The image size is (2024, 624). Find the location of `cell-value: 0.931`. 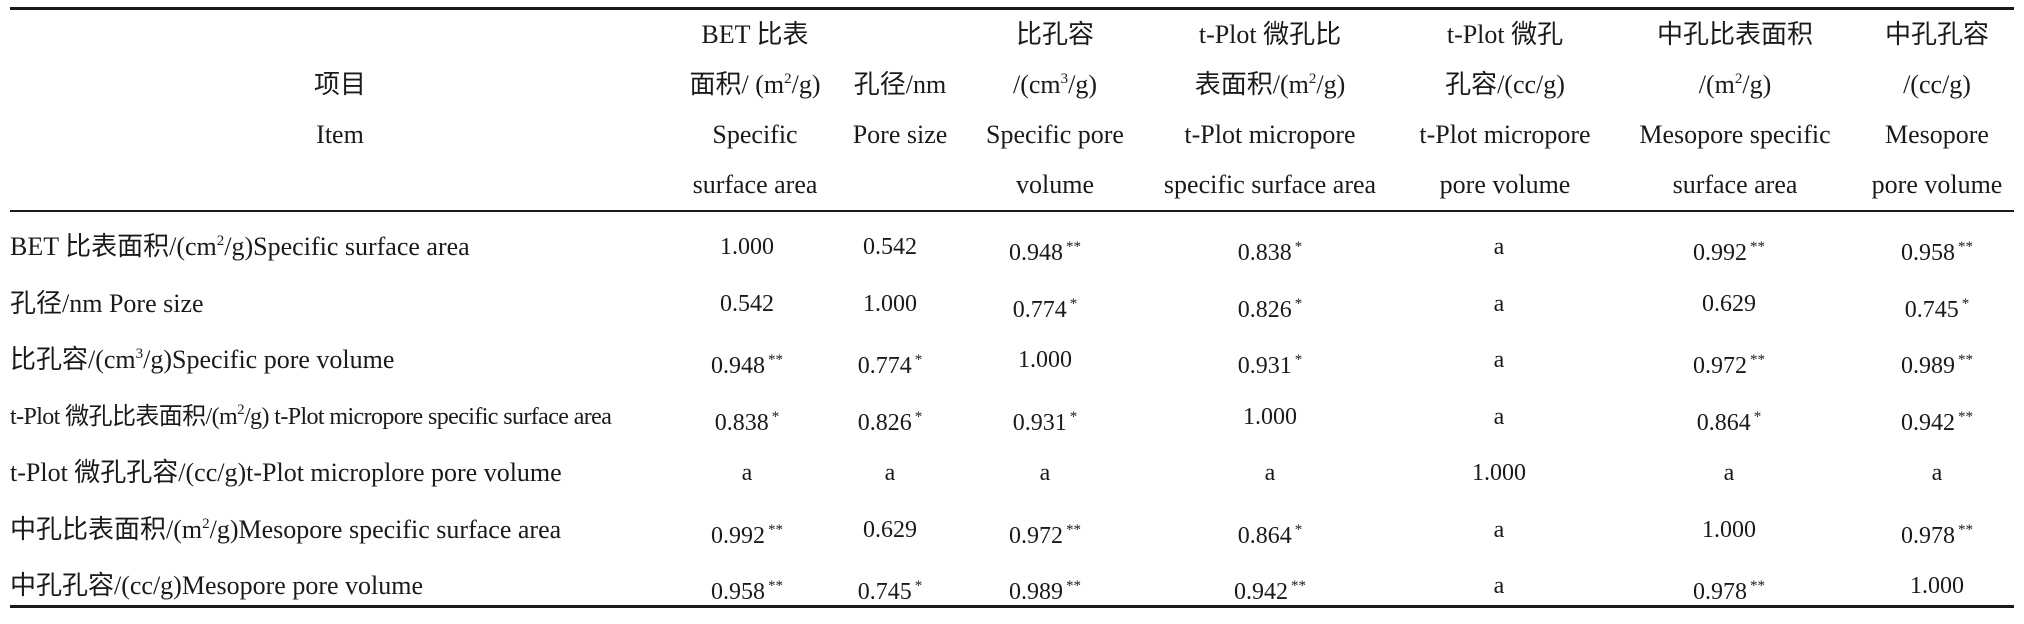

cell-value: 0.931 is located at coordinates (1264, 366).